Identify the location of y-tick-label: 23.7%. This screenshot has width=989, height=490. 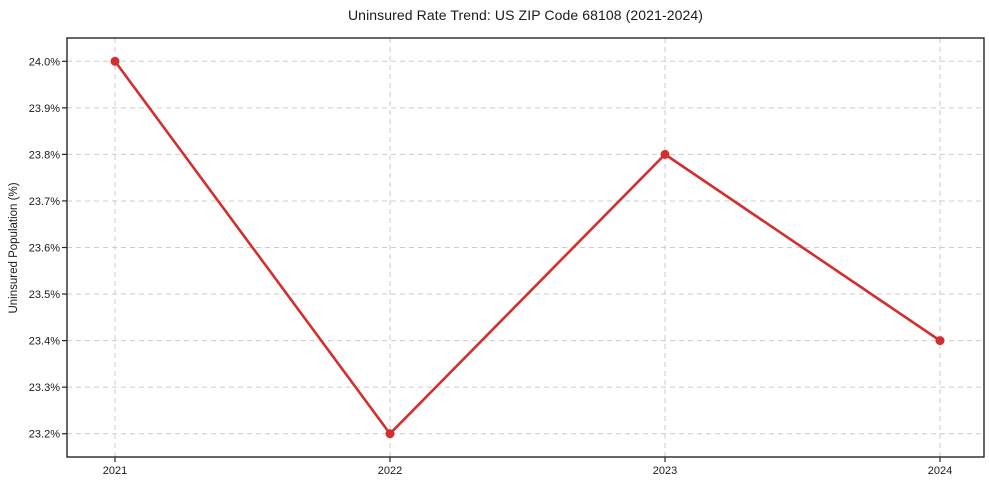
(44, 202).